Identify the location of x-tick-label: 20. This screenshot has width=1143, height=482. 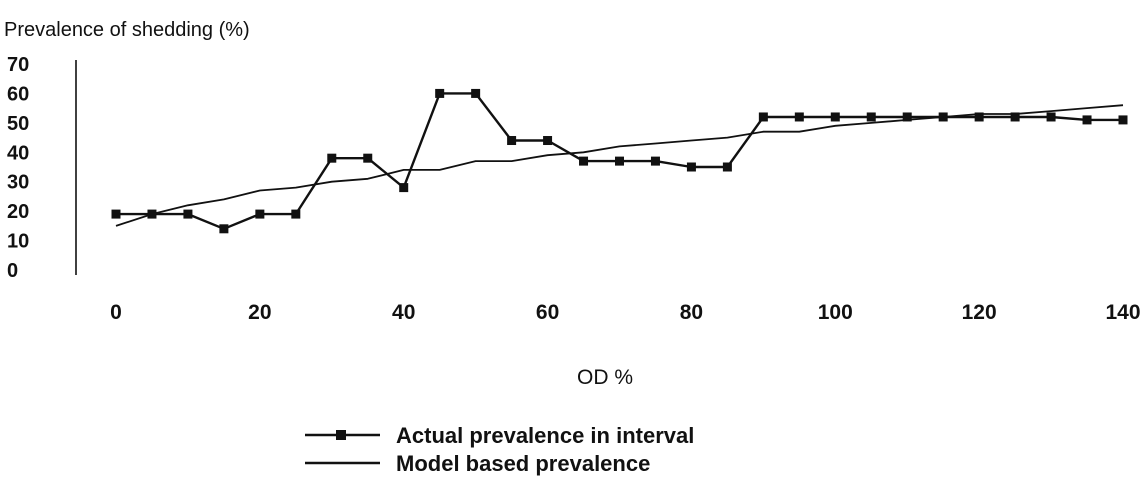
(259, 312).